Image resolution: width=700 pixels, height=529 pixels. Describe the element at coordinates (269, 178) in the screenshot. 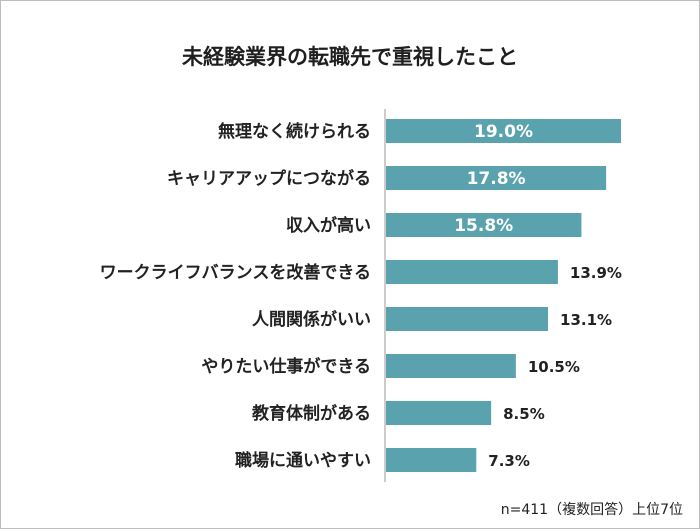

I see `category-label: キャリアアップにつながる` at that location.